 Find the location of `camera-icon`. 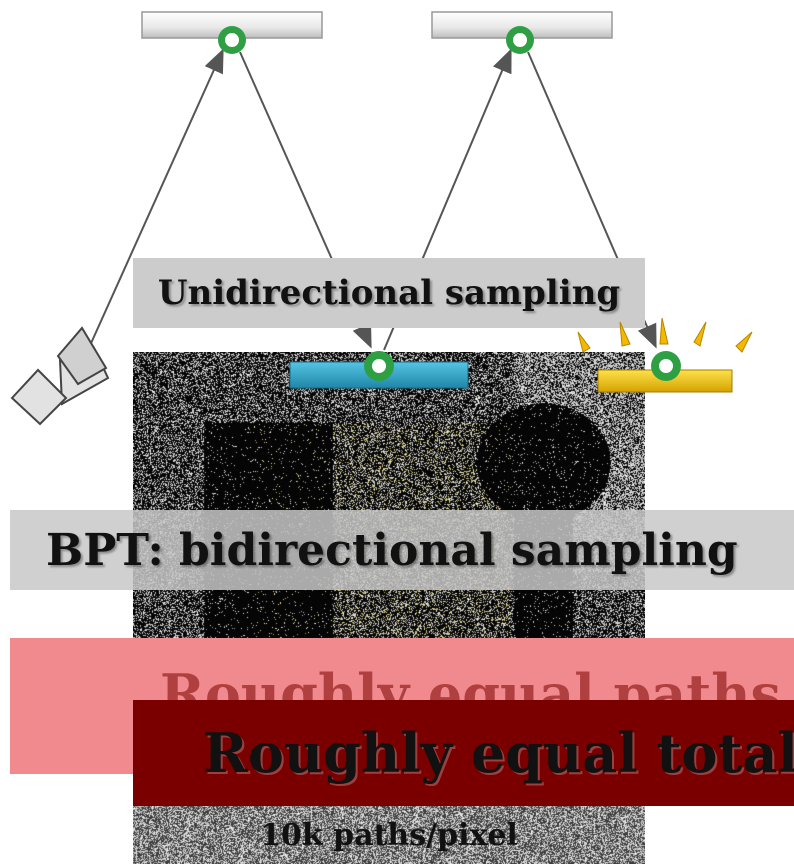

camera-icon is located at coordinates (60, 376).